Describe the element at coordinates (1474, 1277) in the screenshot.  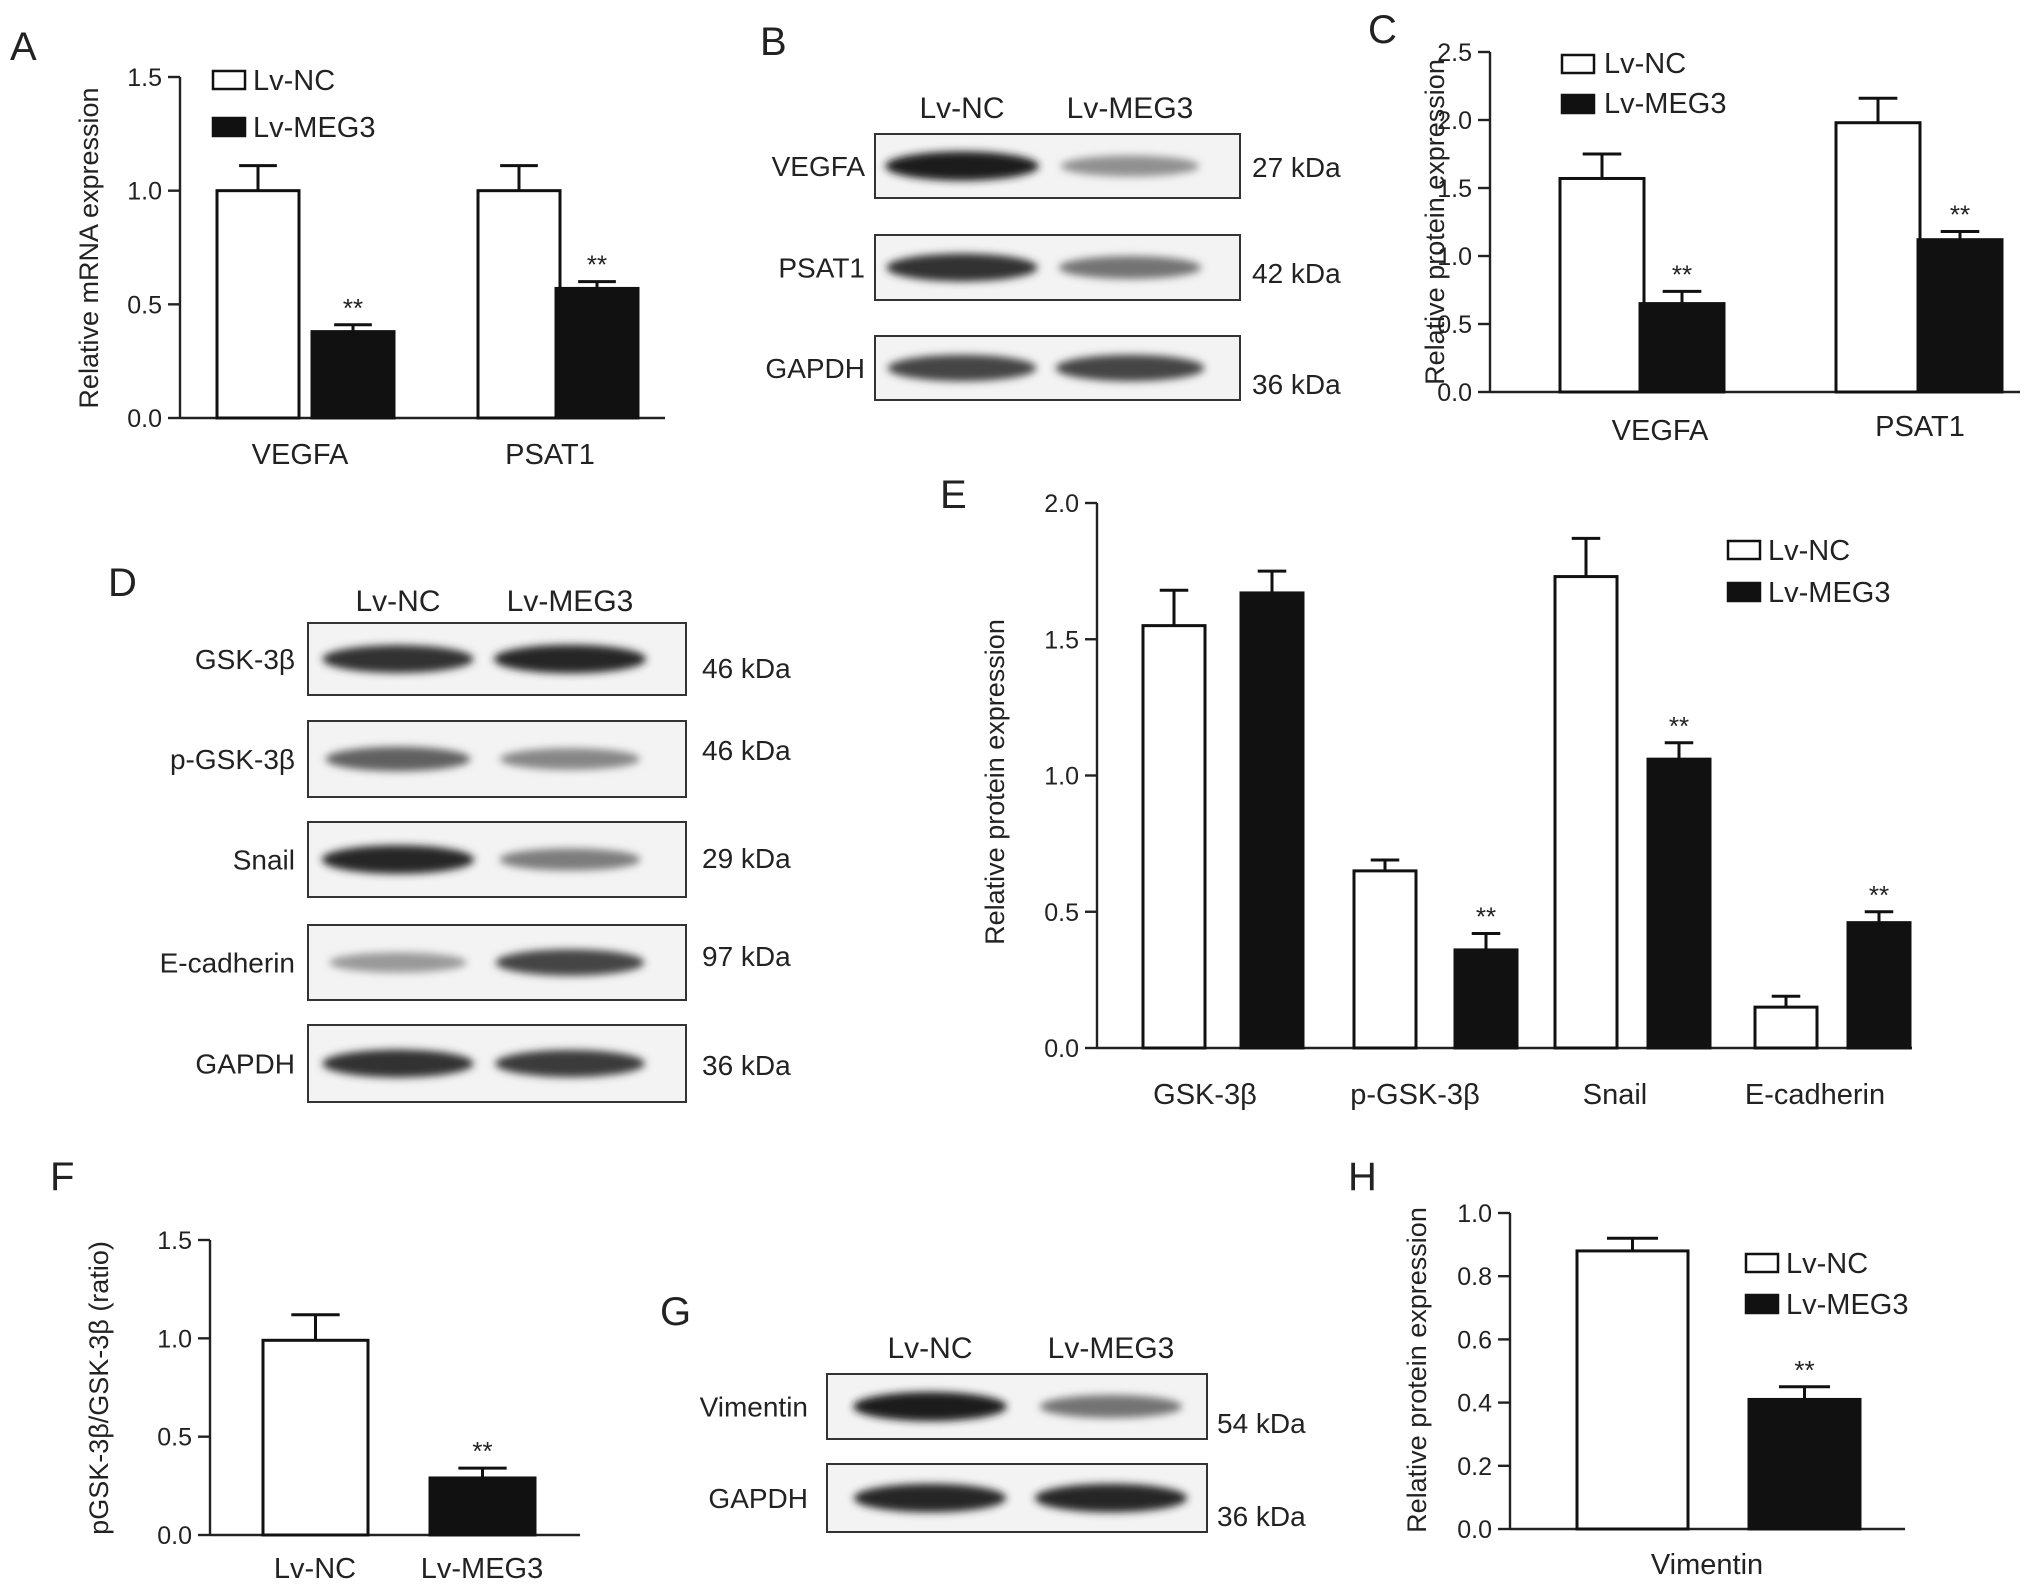
I see `y-tick-label: 0.8` at that location.